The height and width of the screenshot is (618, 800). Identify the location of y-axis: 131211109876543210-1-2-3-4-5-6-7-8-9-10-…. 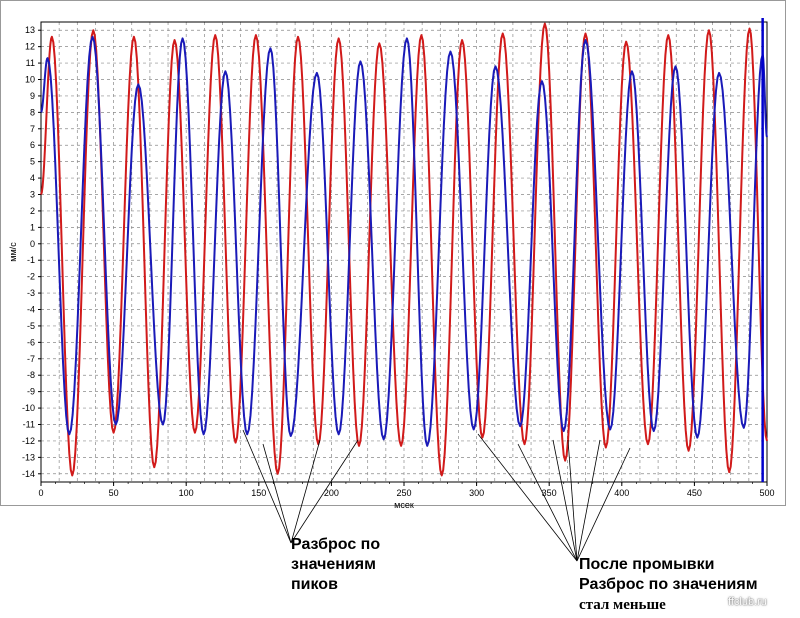
(31, 252).